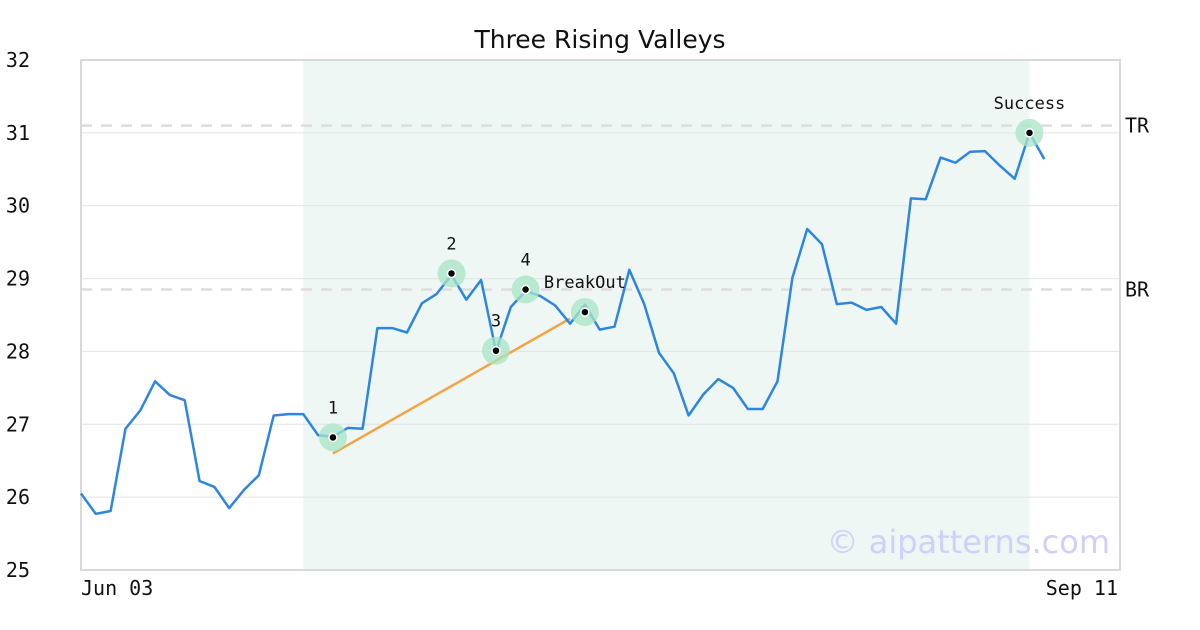 The height and width of the screenshot is (630, 1200). What do you see at coordinates (18, 351) in the screenshot?
I see `y-tick-label: 28` at bounding box center [18, 351].